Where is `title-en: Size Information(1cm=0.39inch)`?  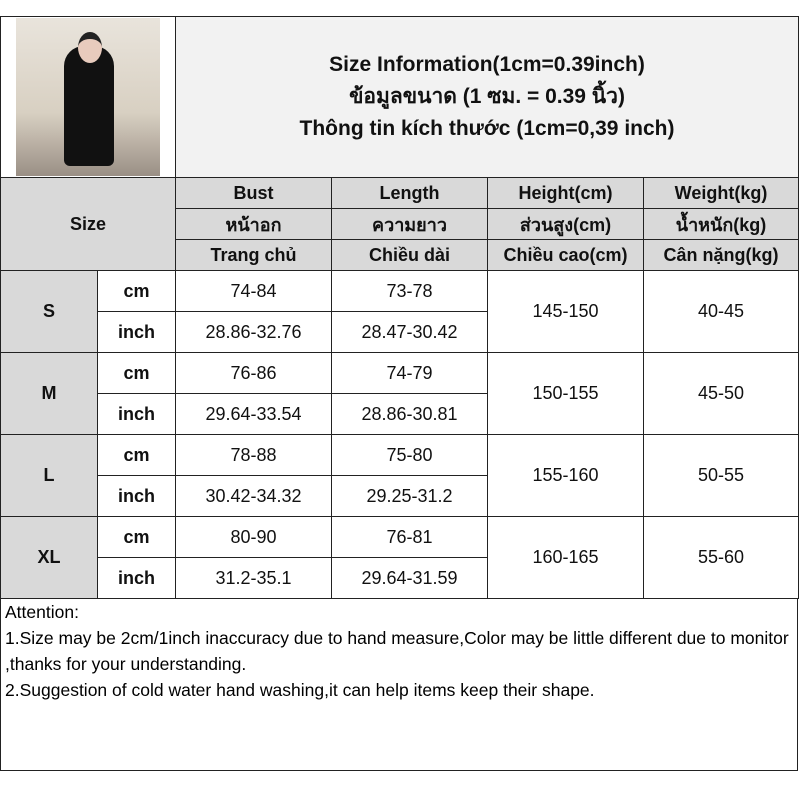 title-en: Size Information(1cm=0.39inch) is located at coordinates (487, 64).